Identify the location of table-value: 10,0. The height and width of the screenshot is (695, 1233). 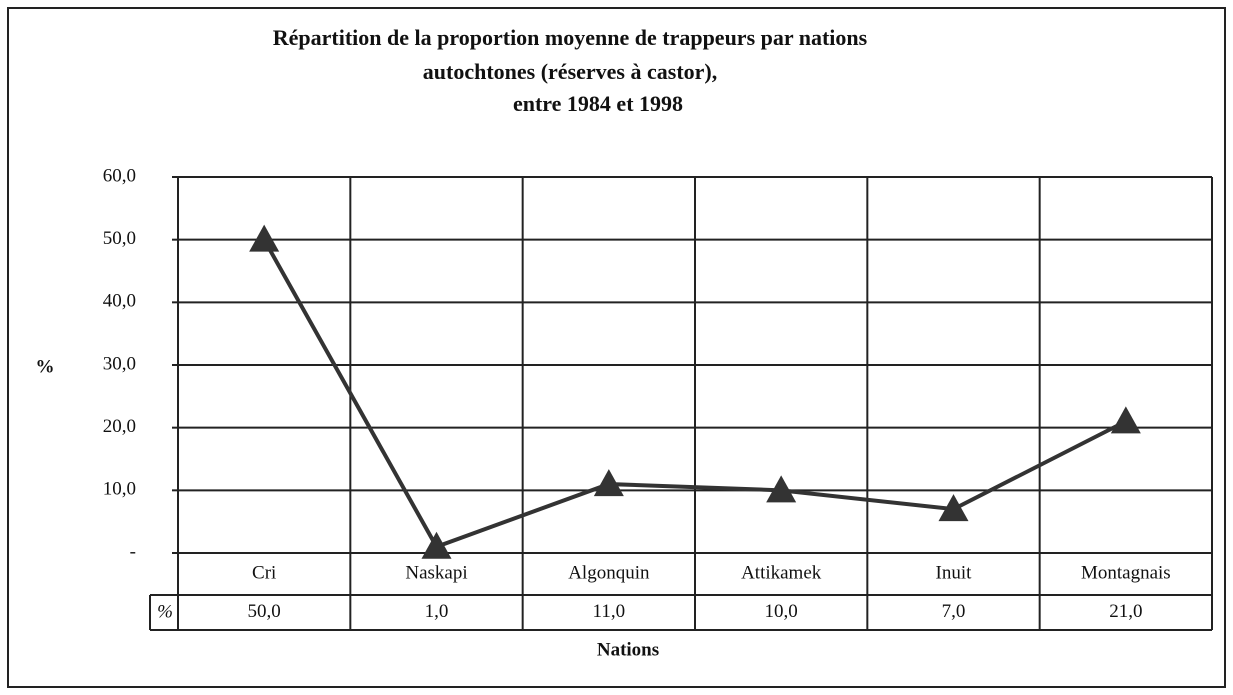
(781, 611).